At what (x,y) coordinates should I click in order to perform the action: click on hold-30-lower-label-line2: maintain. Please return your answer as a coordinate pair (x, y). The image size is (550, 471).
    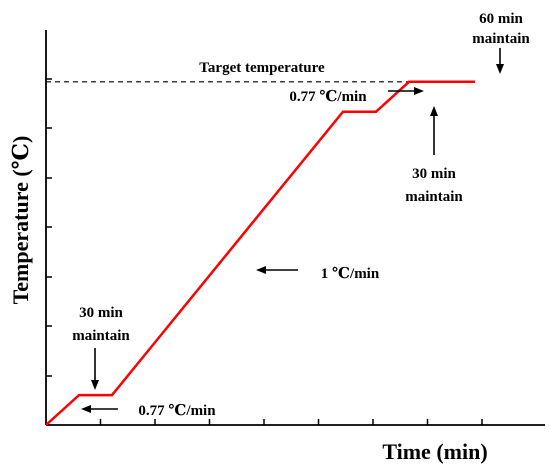
    Looking at the image, I should click on (101, 336).